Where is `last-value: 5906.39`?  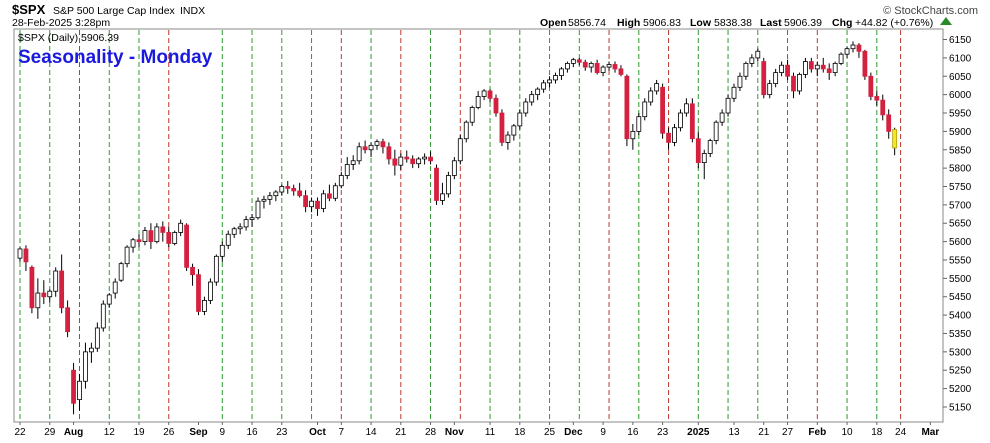
last-value: 5906.39 is located at coordinates (803, 23).